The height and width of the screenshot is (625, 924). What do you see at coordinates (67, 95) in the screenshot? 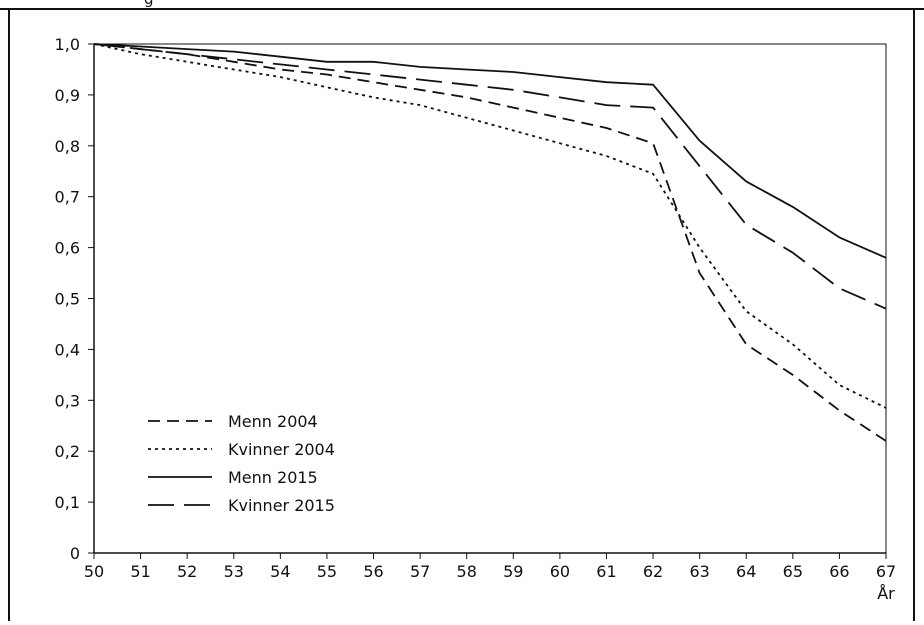
I see `y-tick-label: 0,9` at bounding box center [67, 95].